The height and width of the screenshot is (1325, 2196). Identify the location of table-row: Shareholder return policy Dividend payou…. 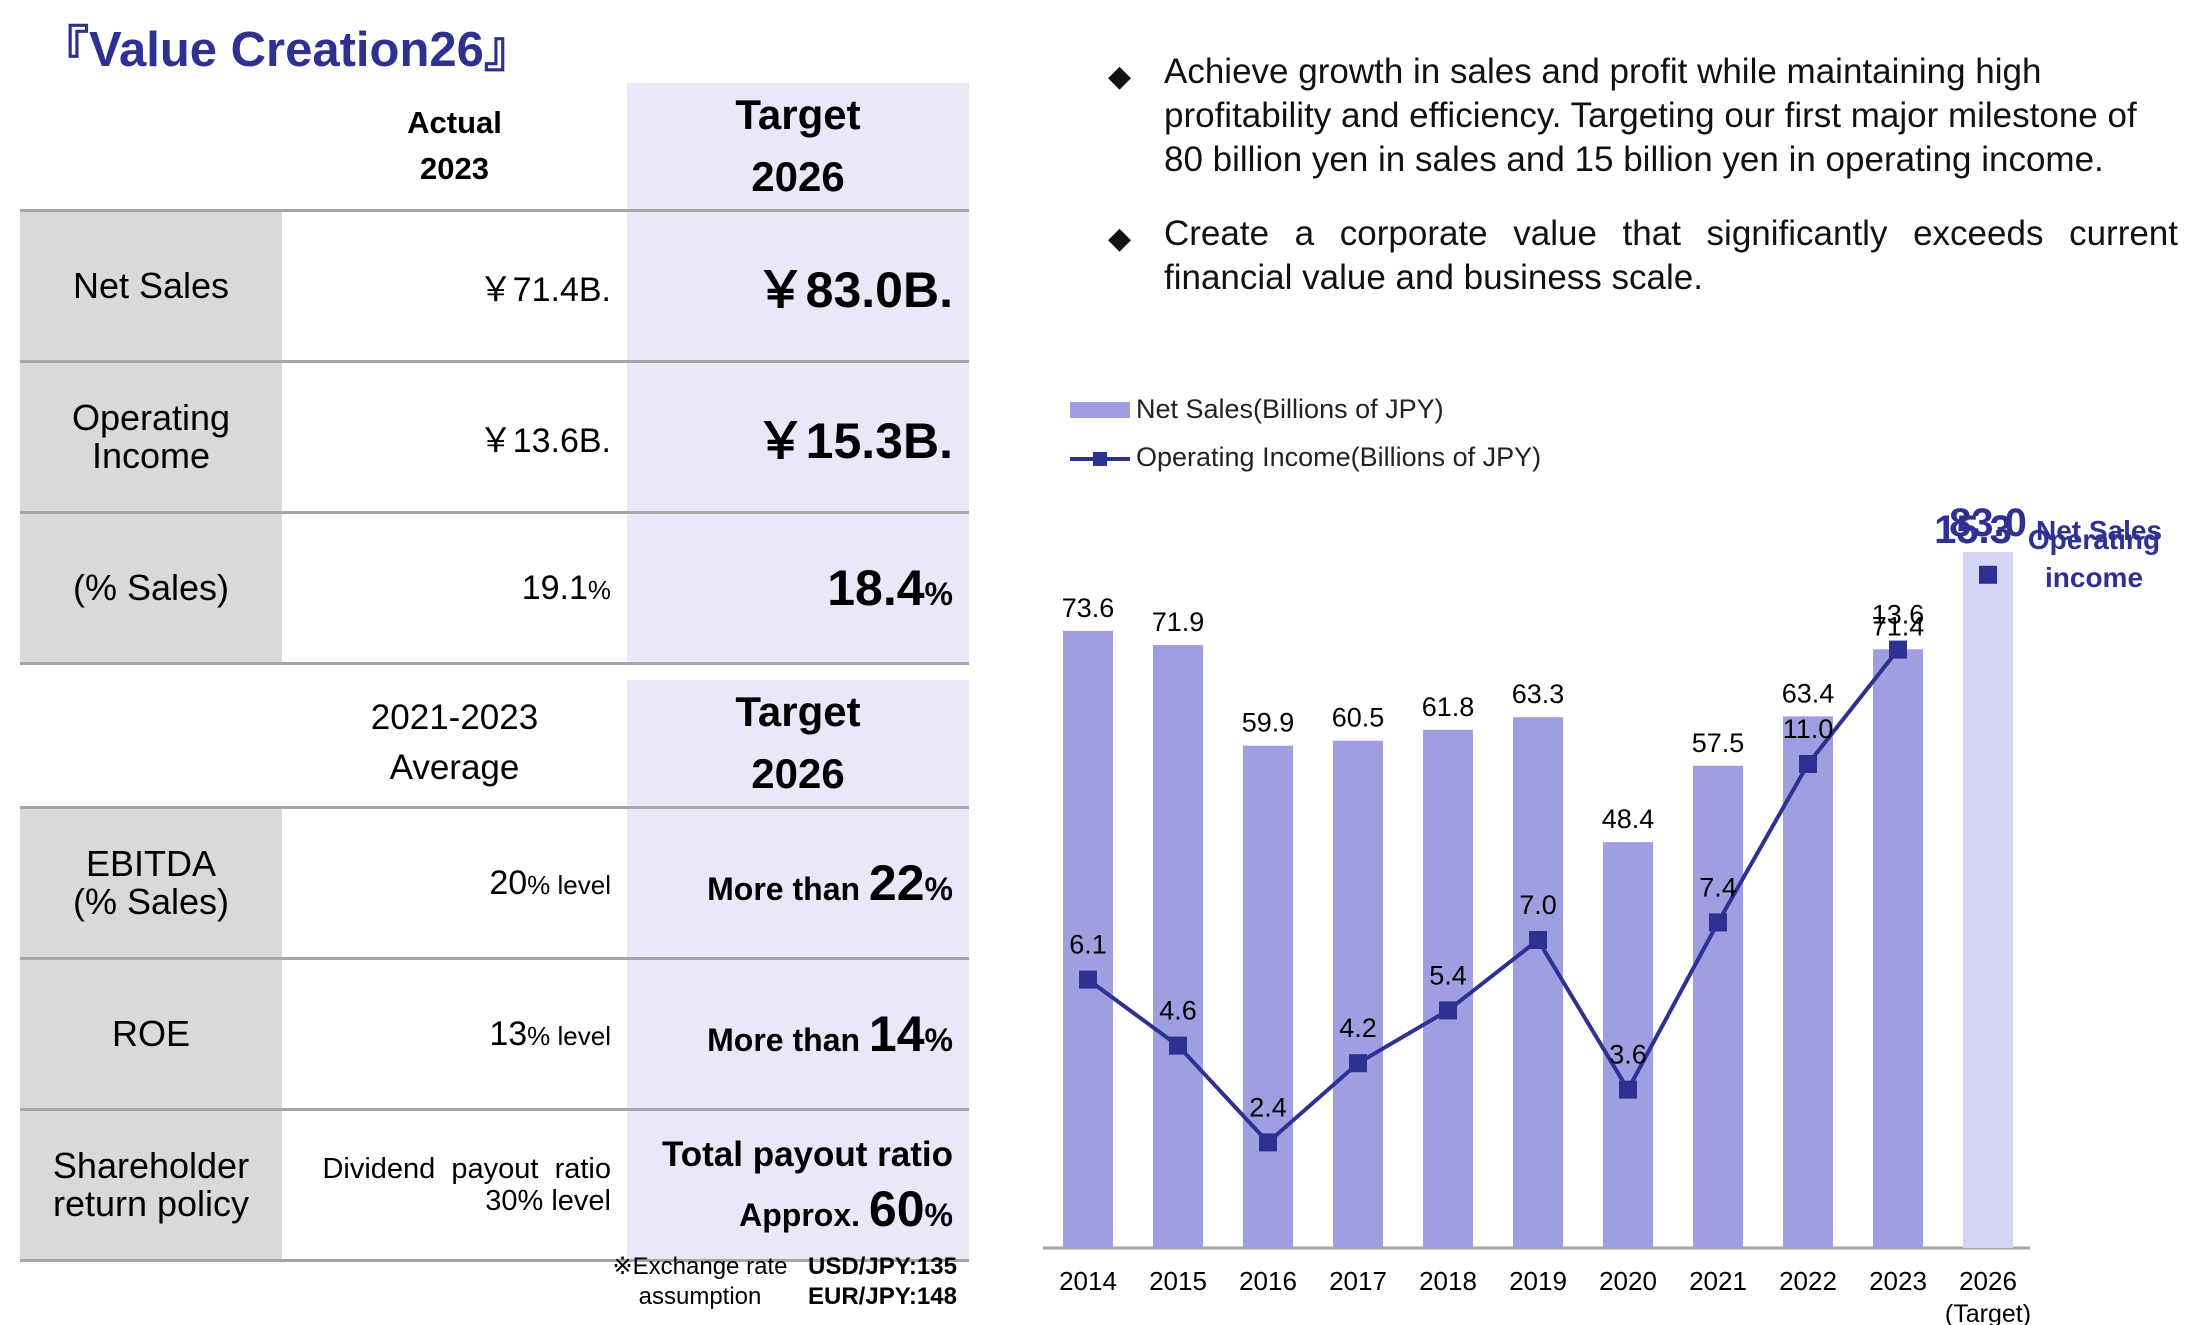
(494, 1185).